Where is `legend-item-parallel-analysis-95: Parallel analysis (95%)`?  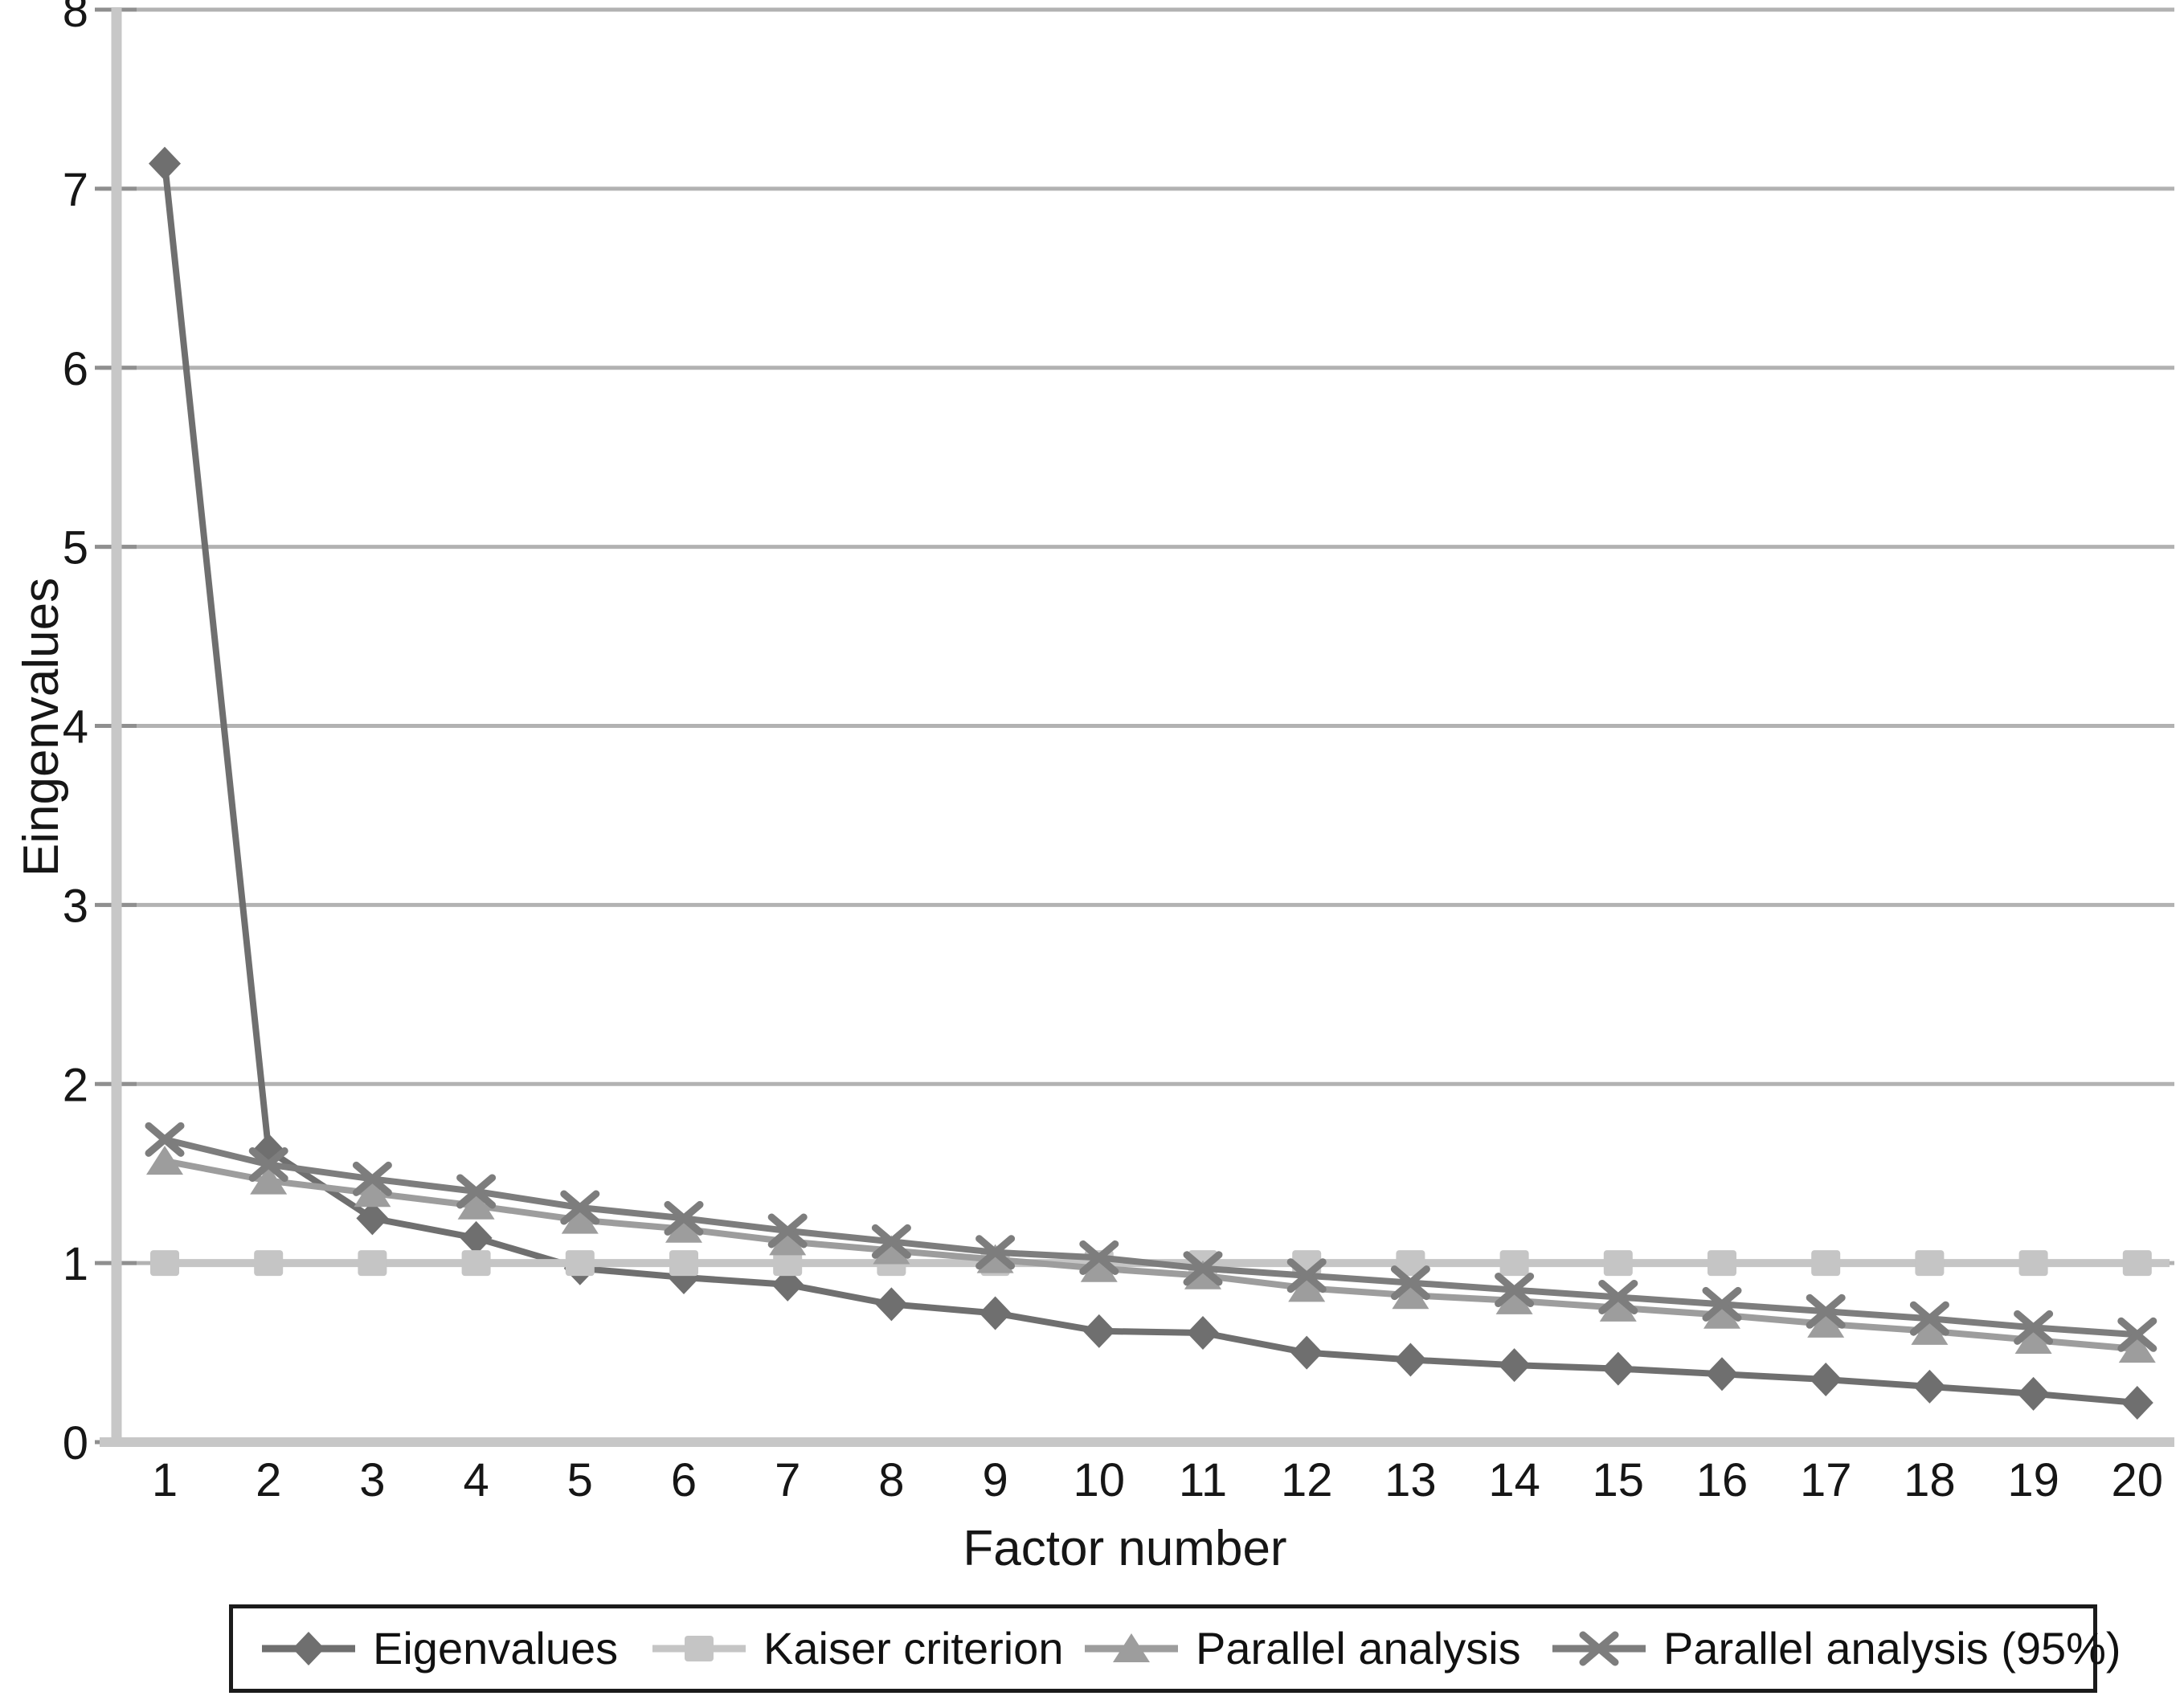 legend-item-parallel-analysis-95: Parallel analysis (95%) is located at coordinates (1836, 1648).